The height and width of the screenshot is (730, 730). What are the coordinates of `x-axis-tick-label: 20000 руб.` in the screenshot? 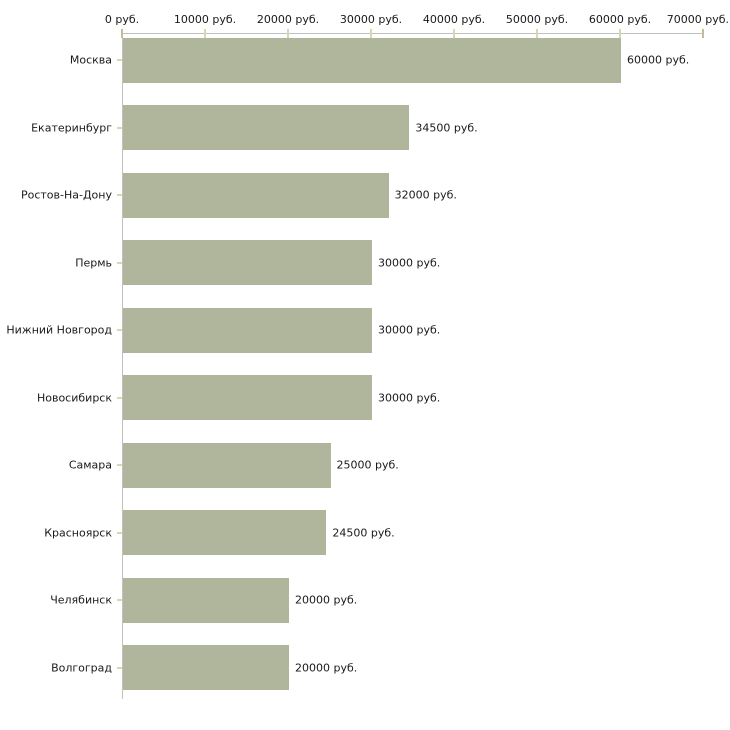 It's located at (288, 19).